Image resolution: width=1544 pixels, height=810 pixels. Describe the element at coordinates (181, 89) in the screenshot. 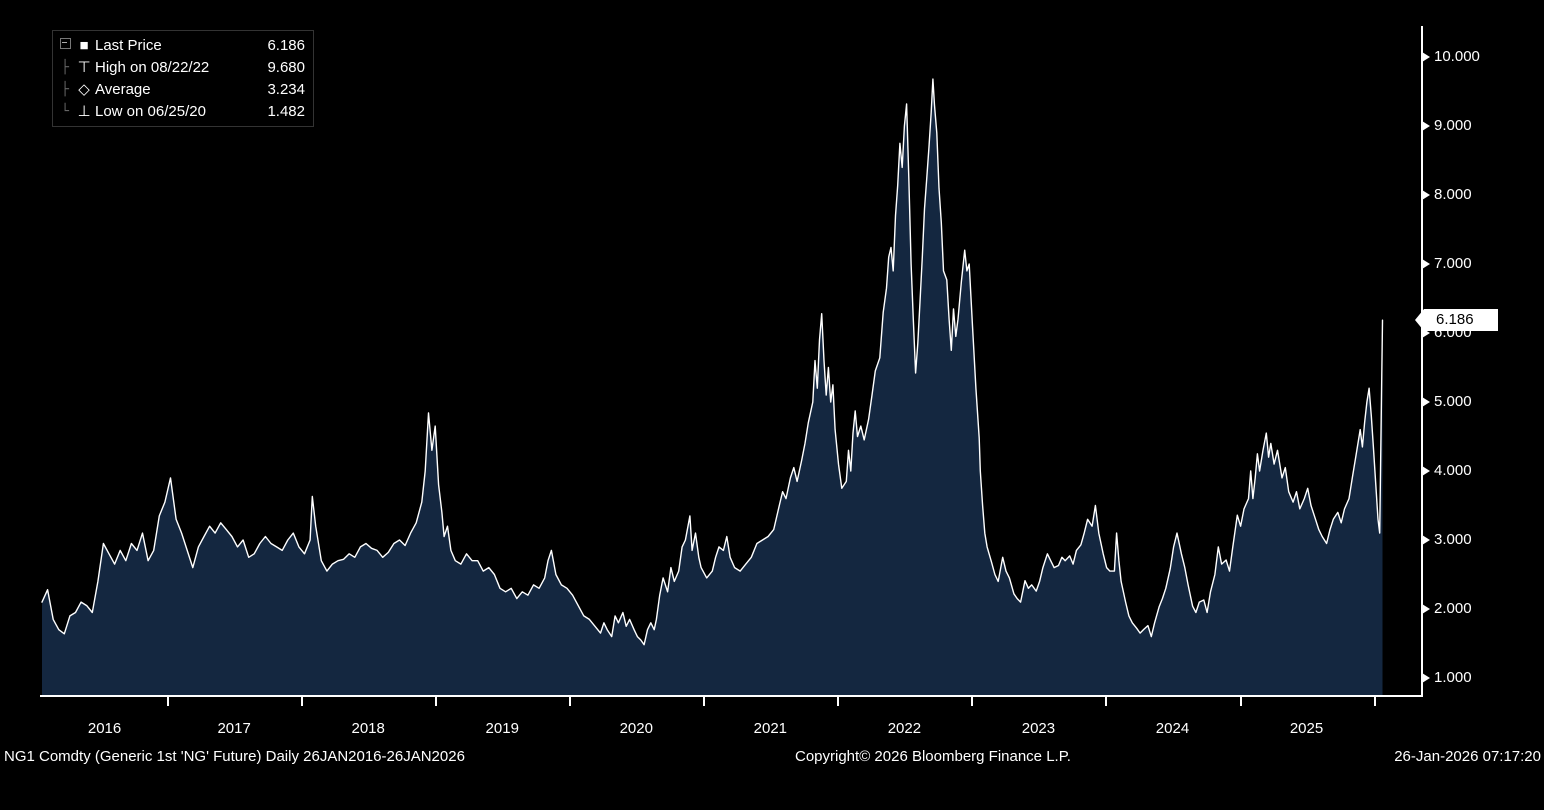

I see `legend-row-average: ├ ◇ Average 3.234` at that location.